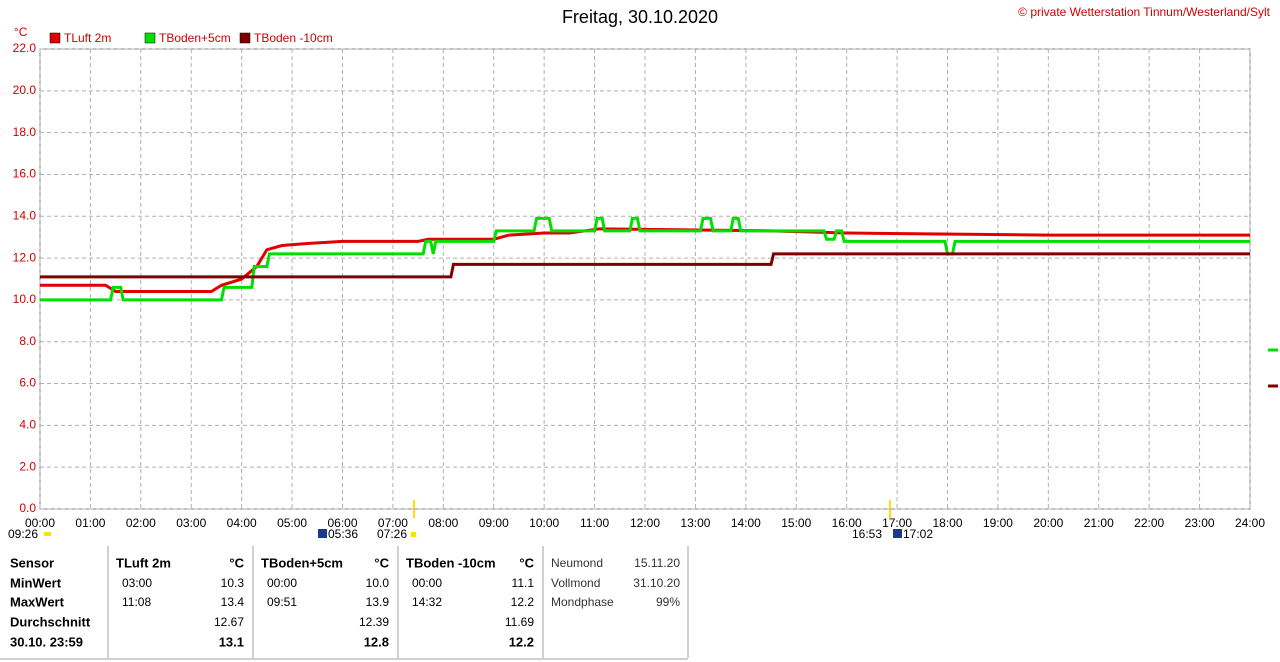  What do you see at coordinates (1200, 523) in the screenshot?
I see `x-tick-label: 23:00` at bounding box center [1200, 523].